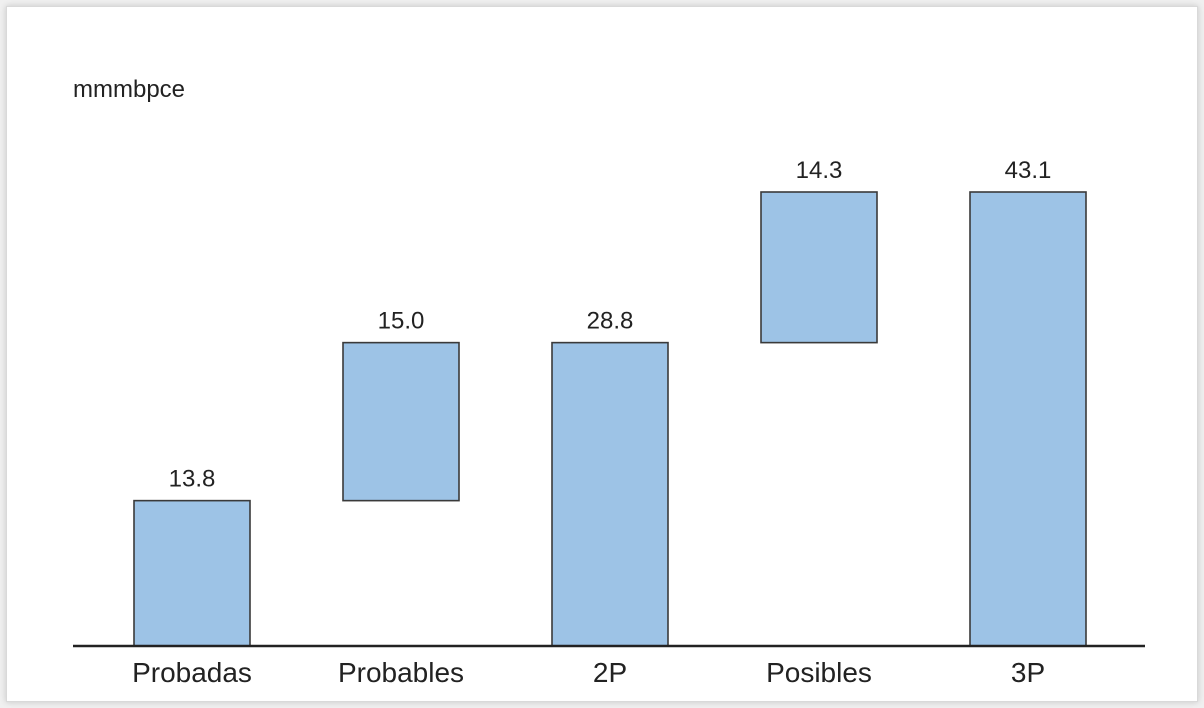  I want to click on value-label-3p: 43.1, so click(1028, 170).